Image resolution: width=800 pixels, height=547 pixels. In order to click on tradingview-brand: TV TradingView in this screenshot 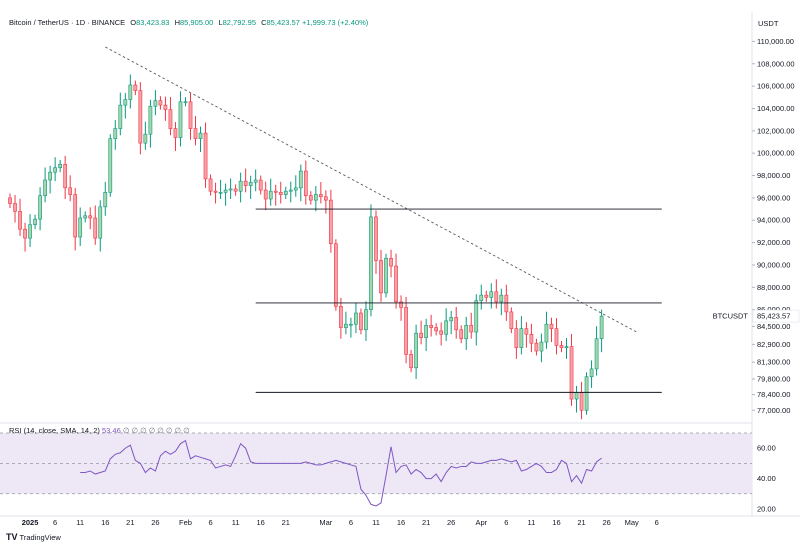, I will do `click(33, 537)`.